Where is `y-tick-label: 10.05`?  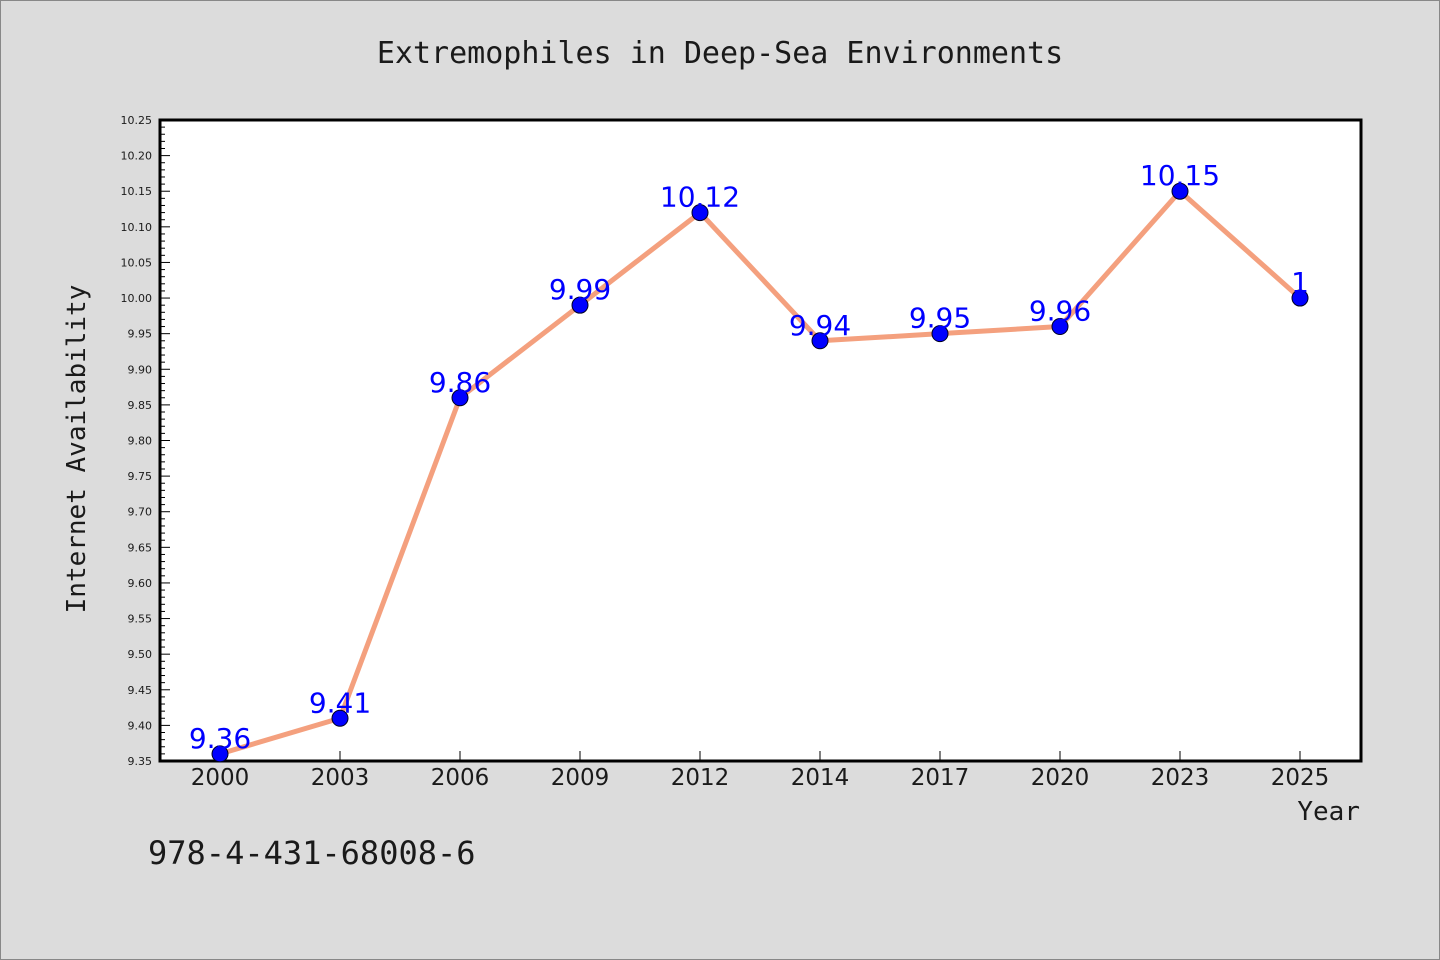
y-tick-label: 10.05 is located at coordinates (137, 262).